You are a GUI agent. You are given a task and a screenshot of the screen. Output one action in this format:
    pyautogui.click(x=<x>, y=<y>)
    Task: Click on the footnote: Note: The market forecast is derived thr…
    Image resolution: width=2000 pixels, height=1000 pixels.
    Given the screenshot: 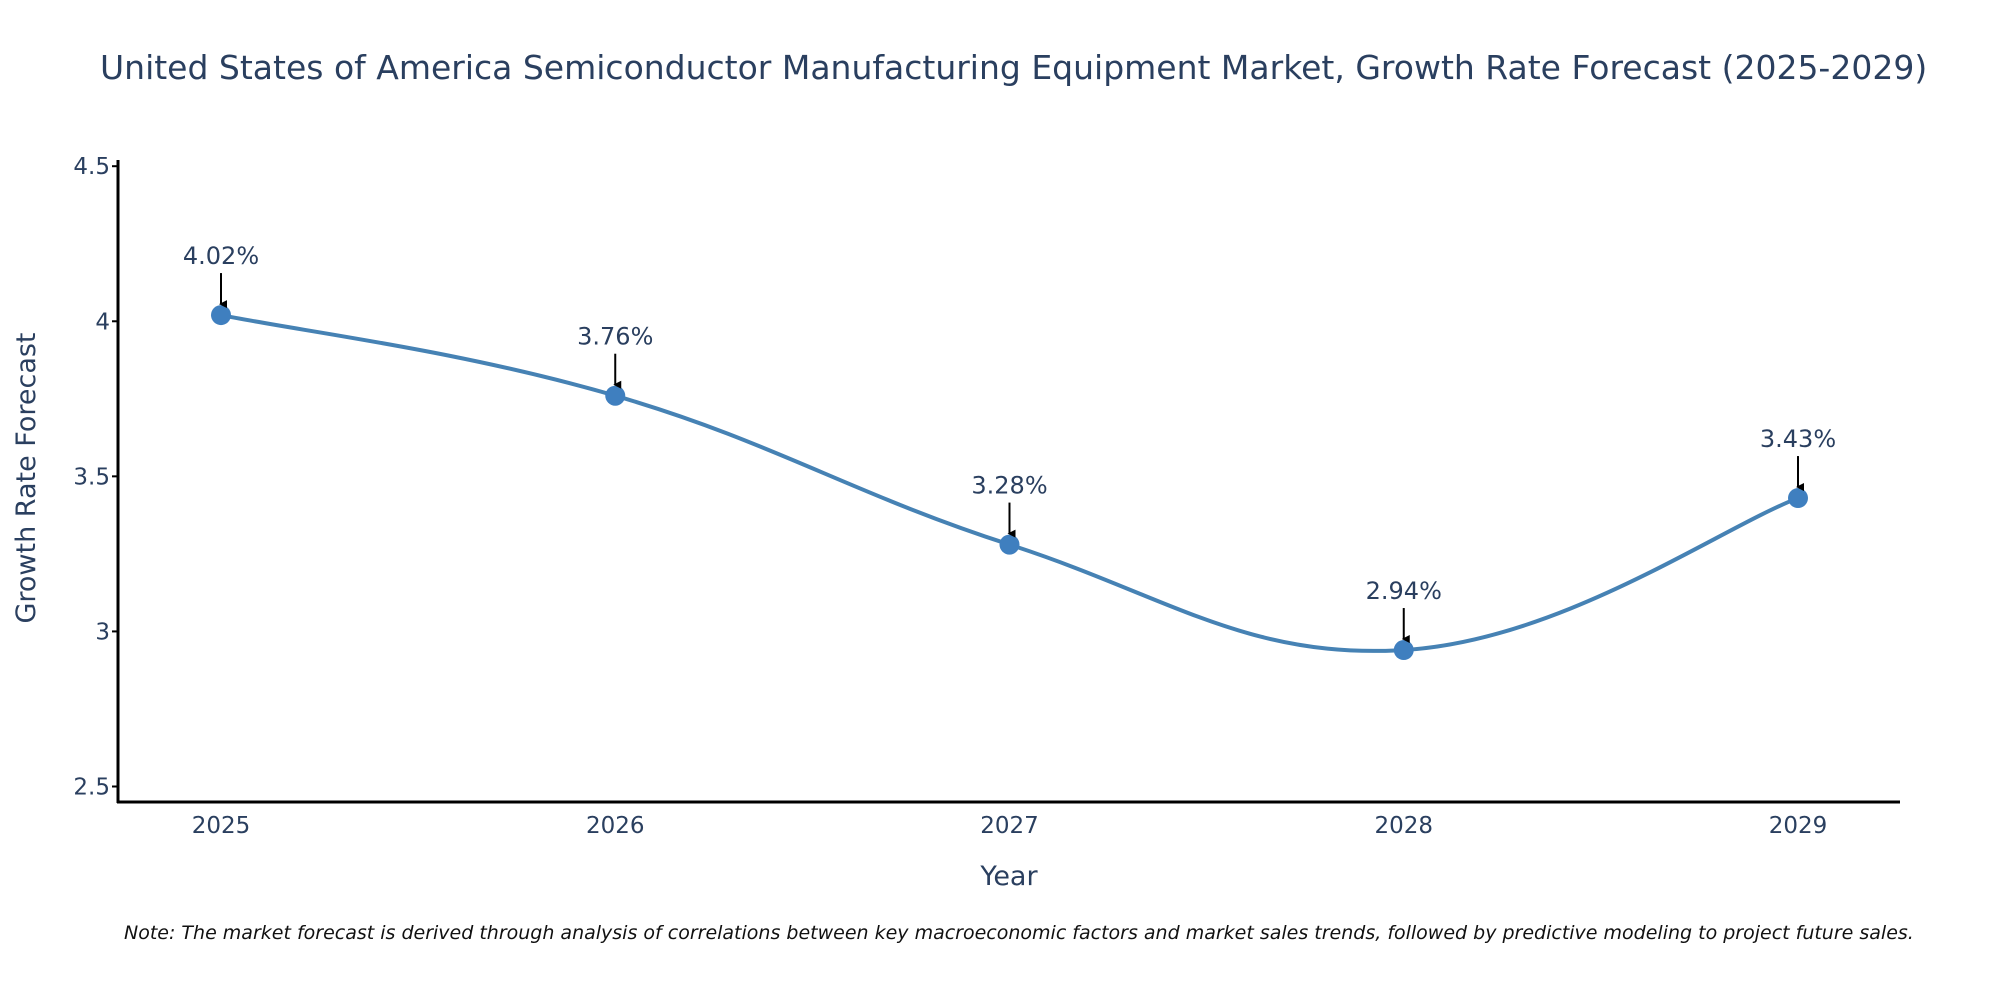 What is the action you would take?
    pyautogui.click(x=1019, y=933)
    